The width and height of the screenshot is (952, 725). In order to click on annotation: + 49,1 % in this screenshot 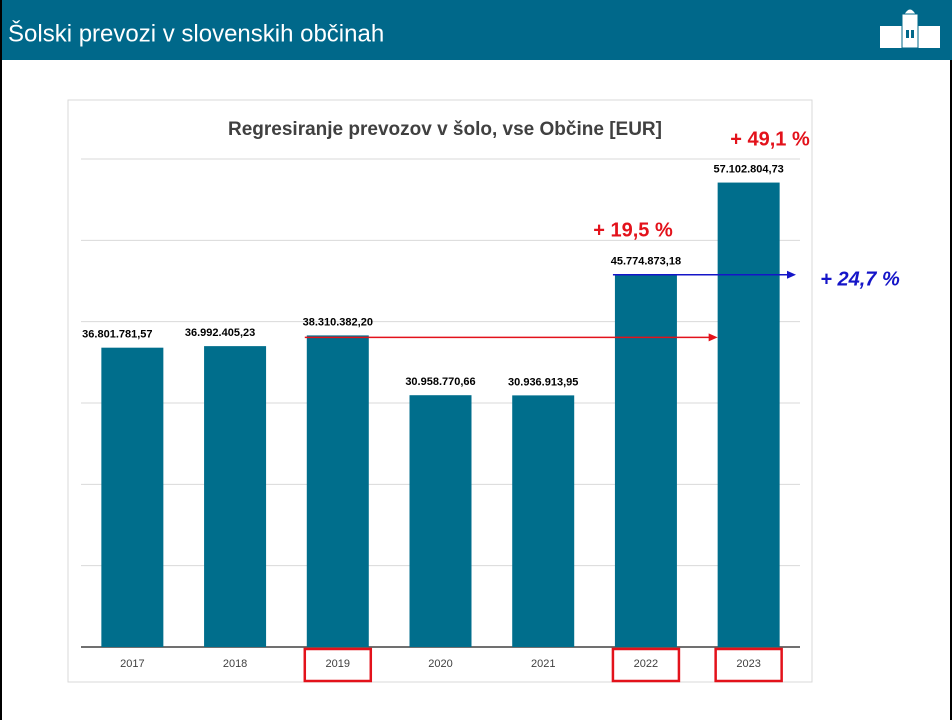, I will do `click(770, 139)`.